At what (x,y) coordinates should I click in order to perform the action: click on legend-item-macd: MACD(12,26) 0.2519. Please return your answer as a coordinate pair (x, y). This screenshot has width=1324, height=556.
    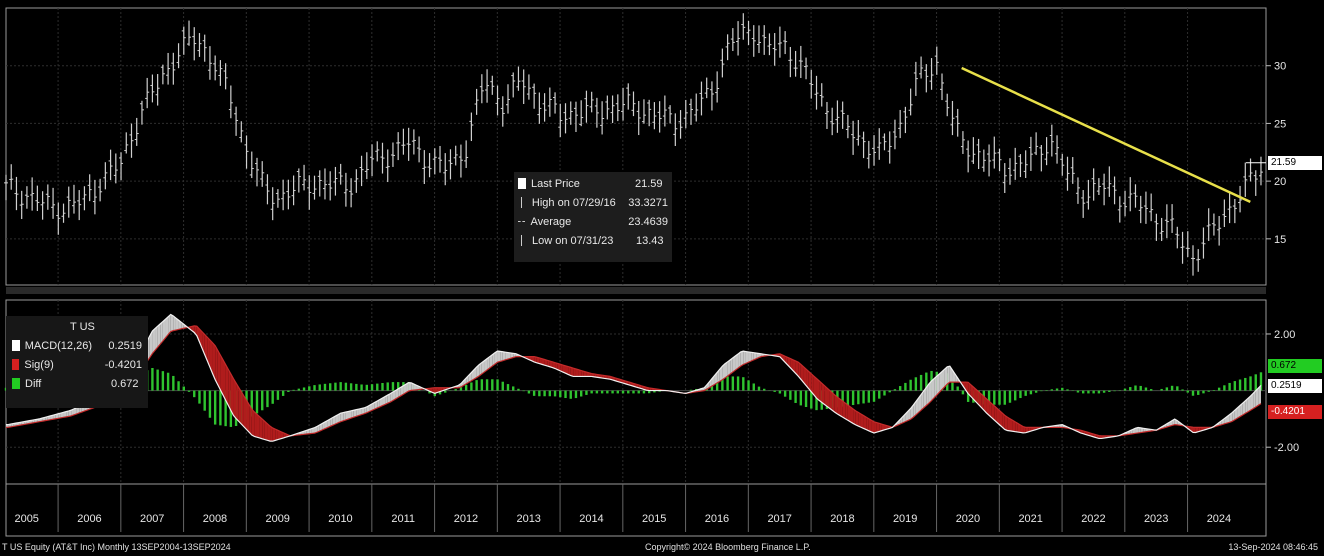
    Looking at the image, I should click on (77, 345).